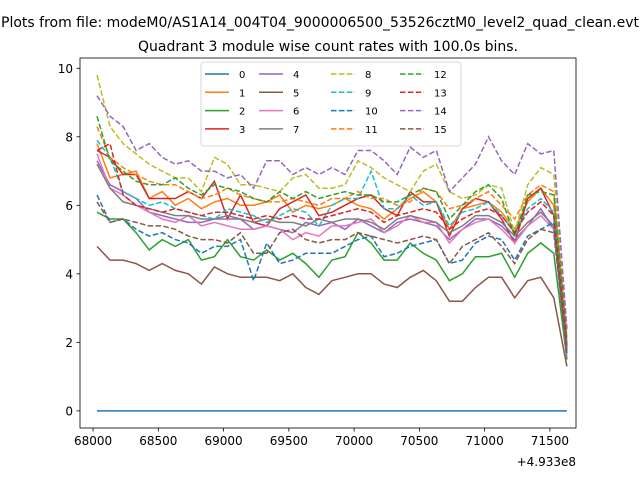  What do you see at coordinates (354, 441) in the screenshot?
I see `x-tick-label: 70000` at bounding box center [354, 441].